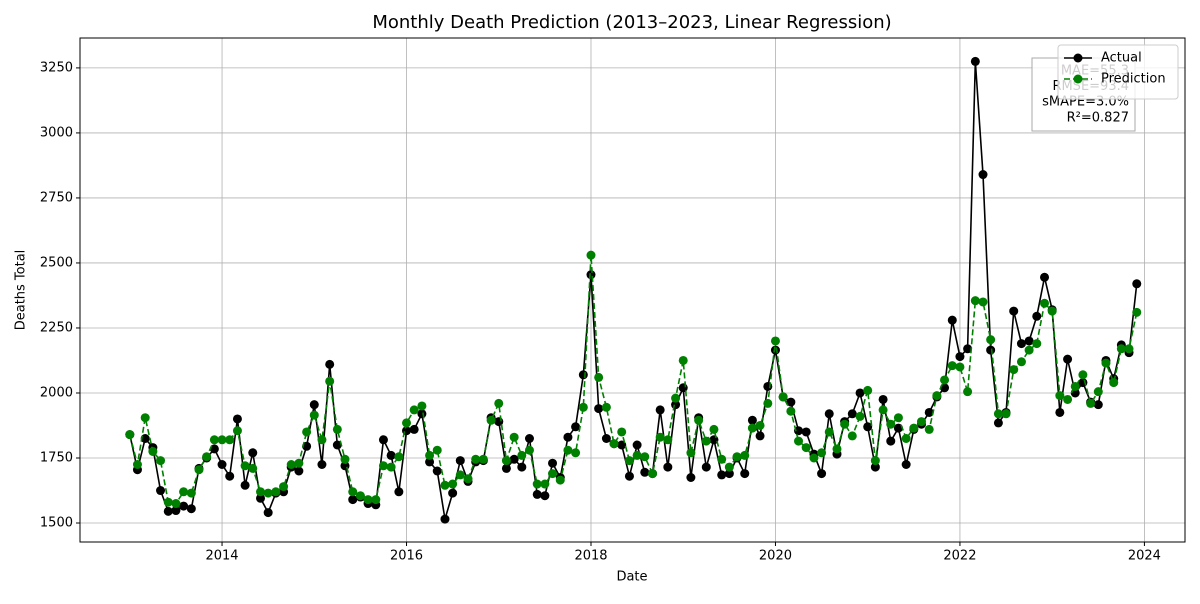 This screenshot has width=1200, height=604. What do you see at coordinates (631, 577) in the screenshot?
I see `x-axis-label: Date` at bounding box center [631, 577].